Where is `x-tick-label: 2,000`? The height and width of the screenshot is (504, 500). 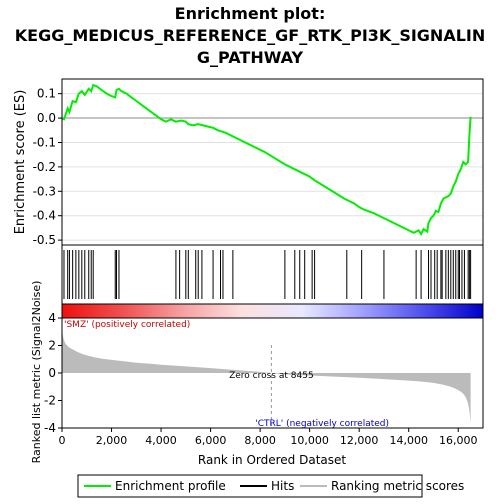
x-tick-label: 2,000 is located at coordinates (112, 440).